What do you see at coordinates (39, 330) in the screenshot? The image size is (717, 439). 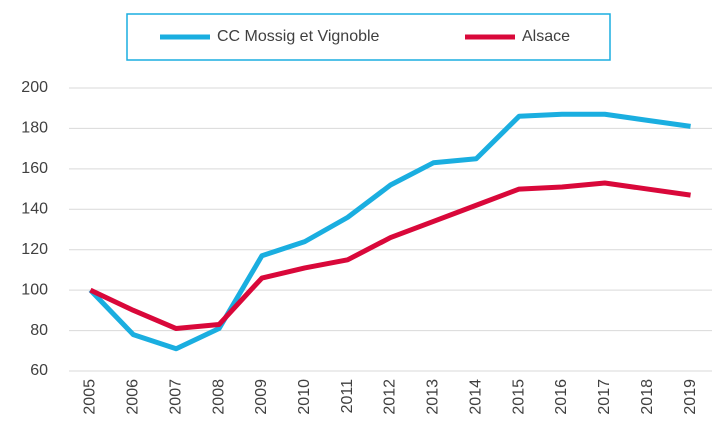 I see `y-tick-label: 80` at bounding box center [39, 330].